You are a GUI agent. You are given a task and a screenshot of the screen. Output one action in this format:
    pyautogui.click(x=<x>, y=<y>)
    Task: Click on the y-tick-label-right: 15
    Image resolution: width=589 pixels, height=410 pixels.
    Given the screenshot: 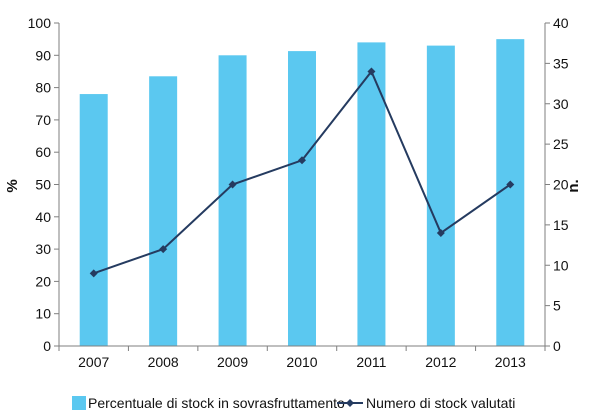 What is the action you would take?
    pyautogui.click(x=561, y=225)
    